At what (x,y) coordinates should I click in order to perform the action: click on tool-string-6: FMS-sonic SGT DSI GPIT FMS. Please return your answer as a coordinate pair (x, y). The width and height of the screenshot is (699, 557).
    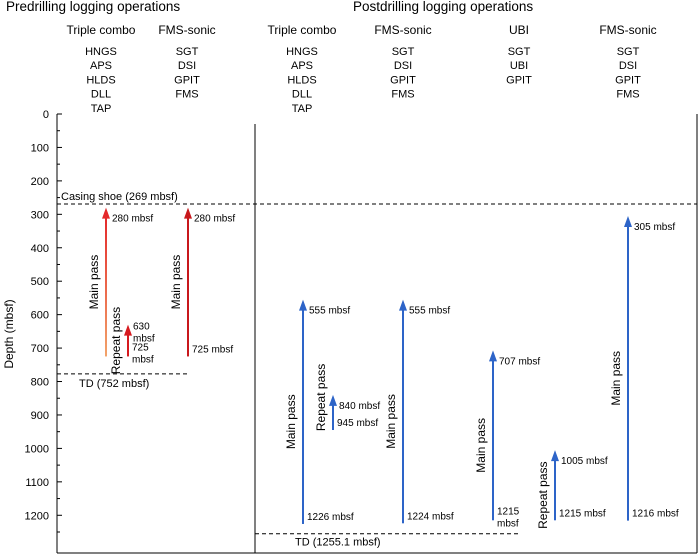
    Looking at the image, I should click on (627, 62).